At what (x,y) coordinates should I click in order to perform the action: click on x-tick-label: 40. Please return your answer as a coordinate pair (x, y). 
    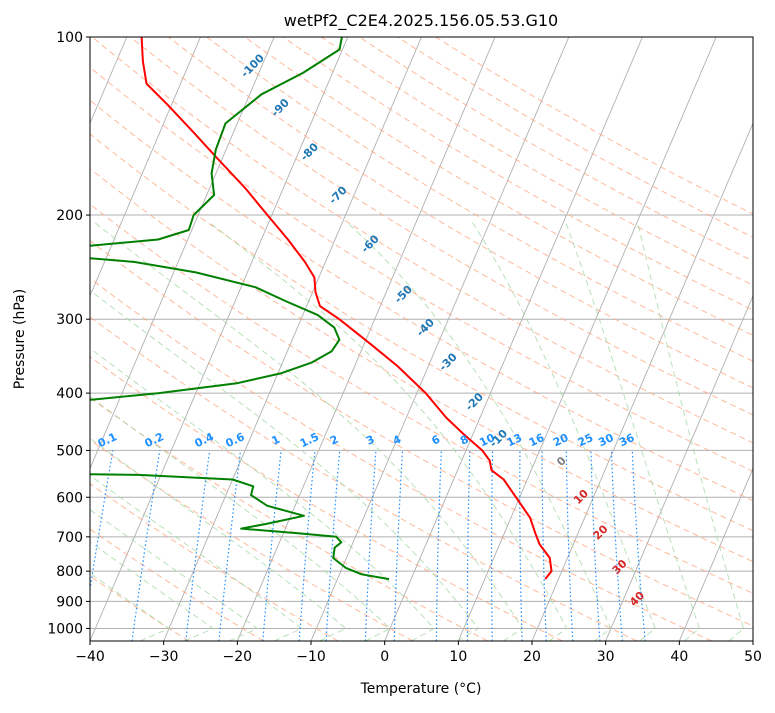
    Looking at the image, I should click on (679, 657).